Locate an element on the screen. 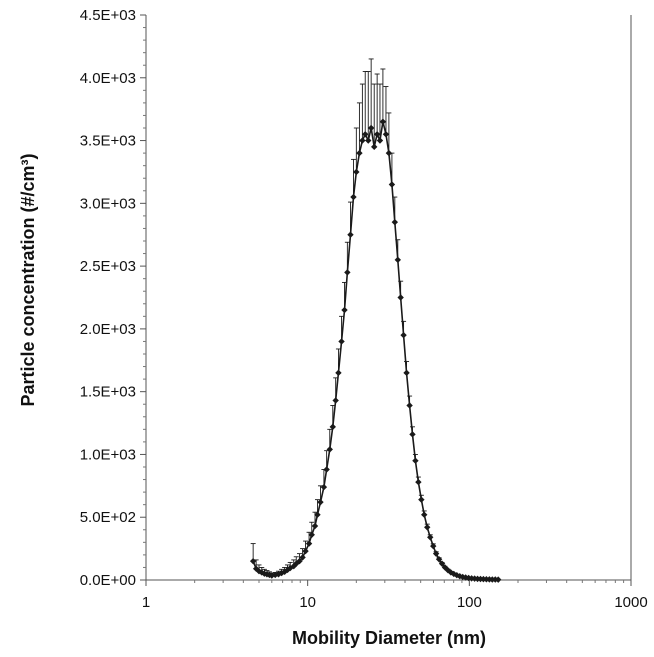 This screenshot has height=657, width=654. y-tick-label: 4.5E+03 is located at coordinates (108, 15).